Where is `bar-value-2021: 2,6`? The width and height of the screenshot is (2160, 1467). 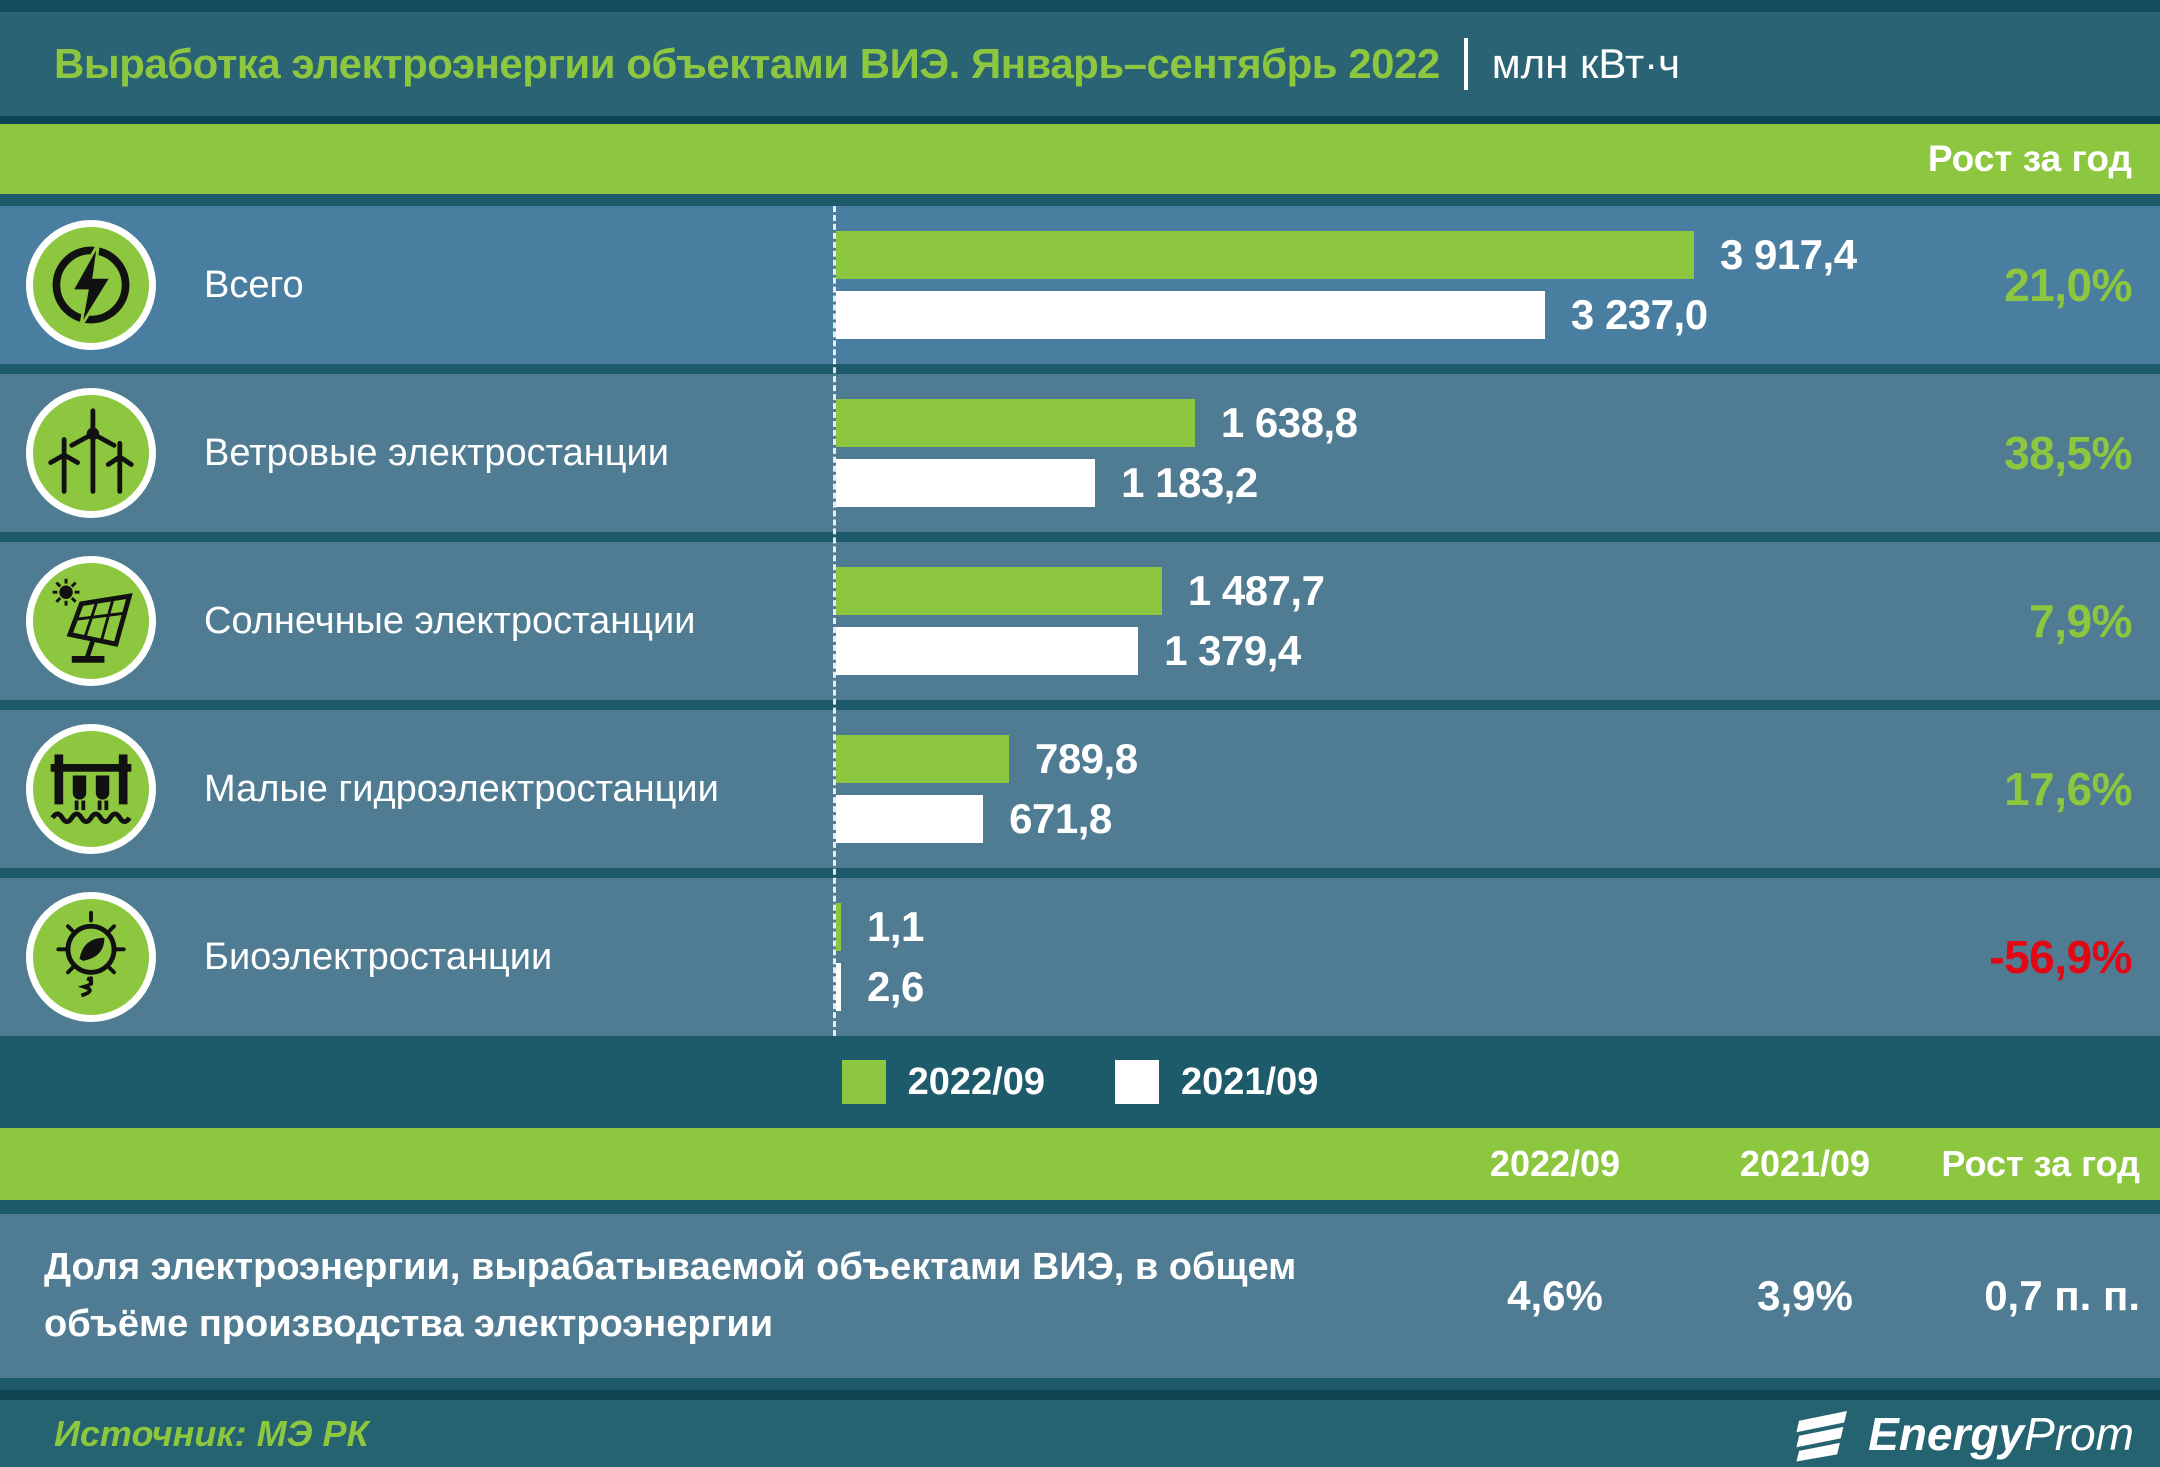 bar-value-2021: 2,6 is located at coordinates (895, 986).